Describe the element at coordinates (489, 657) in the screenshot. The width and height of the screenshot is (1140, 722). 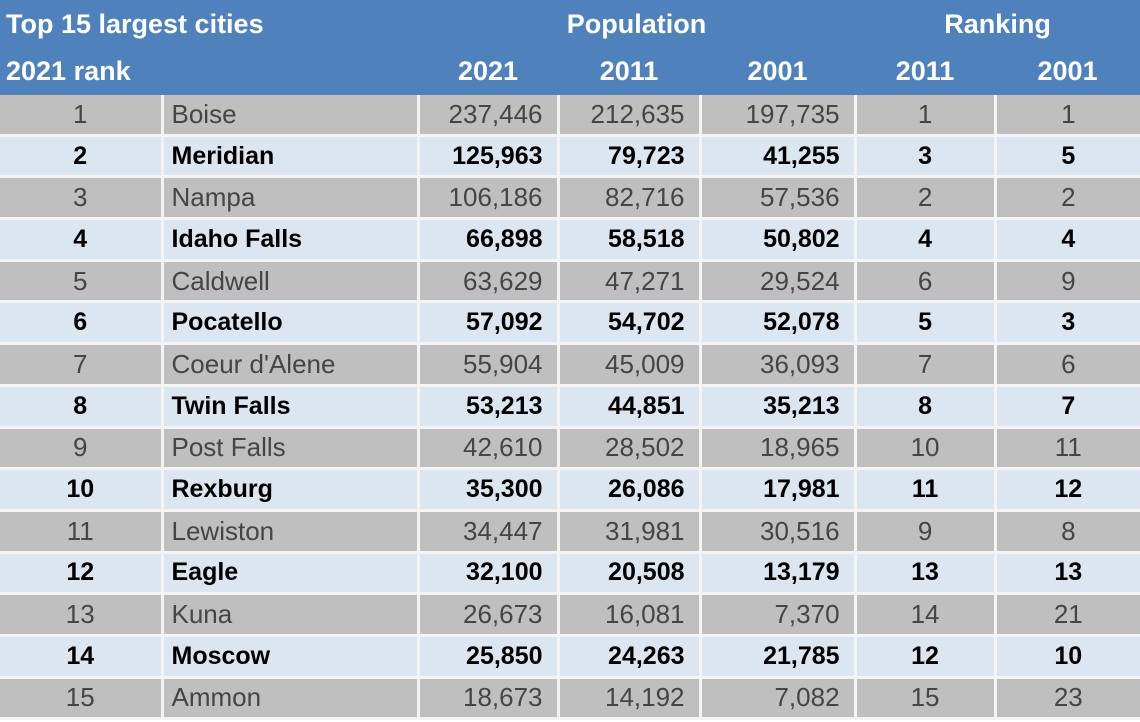
I see `pop-2021-cell: 25,850` at that location.